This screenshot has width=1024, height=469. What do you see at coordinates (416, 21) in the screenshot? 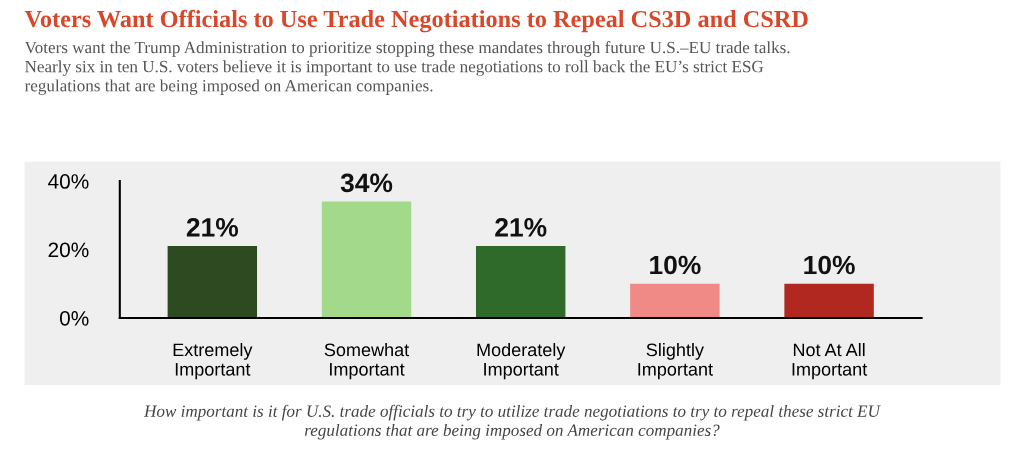
I see `chart-title: Voters Want Officials to Use Trade Negotiations to Repeal CS3D and CSRD` at bounding box center [416, 21].